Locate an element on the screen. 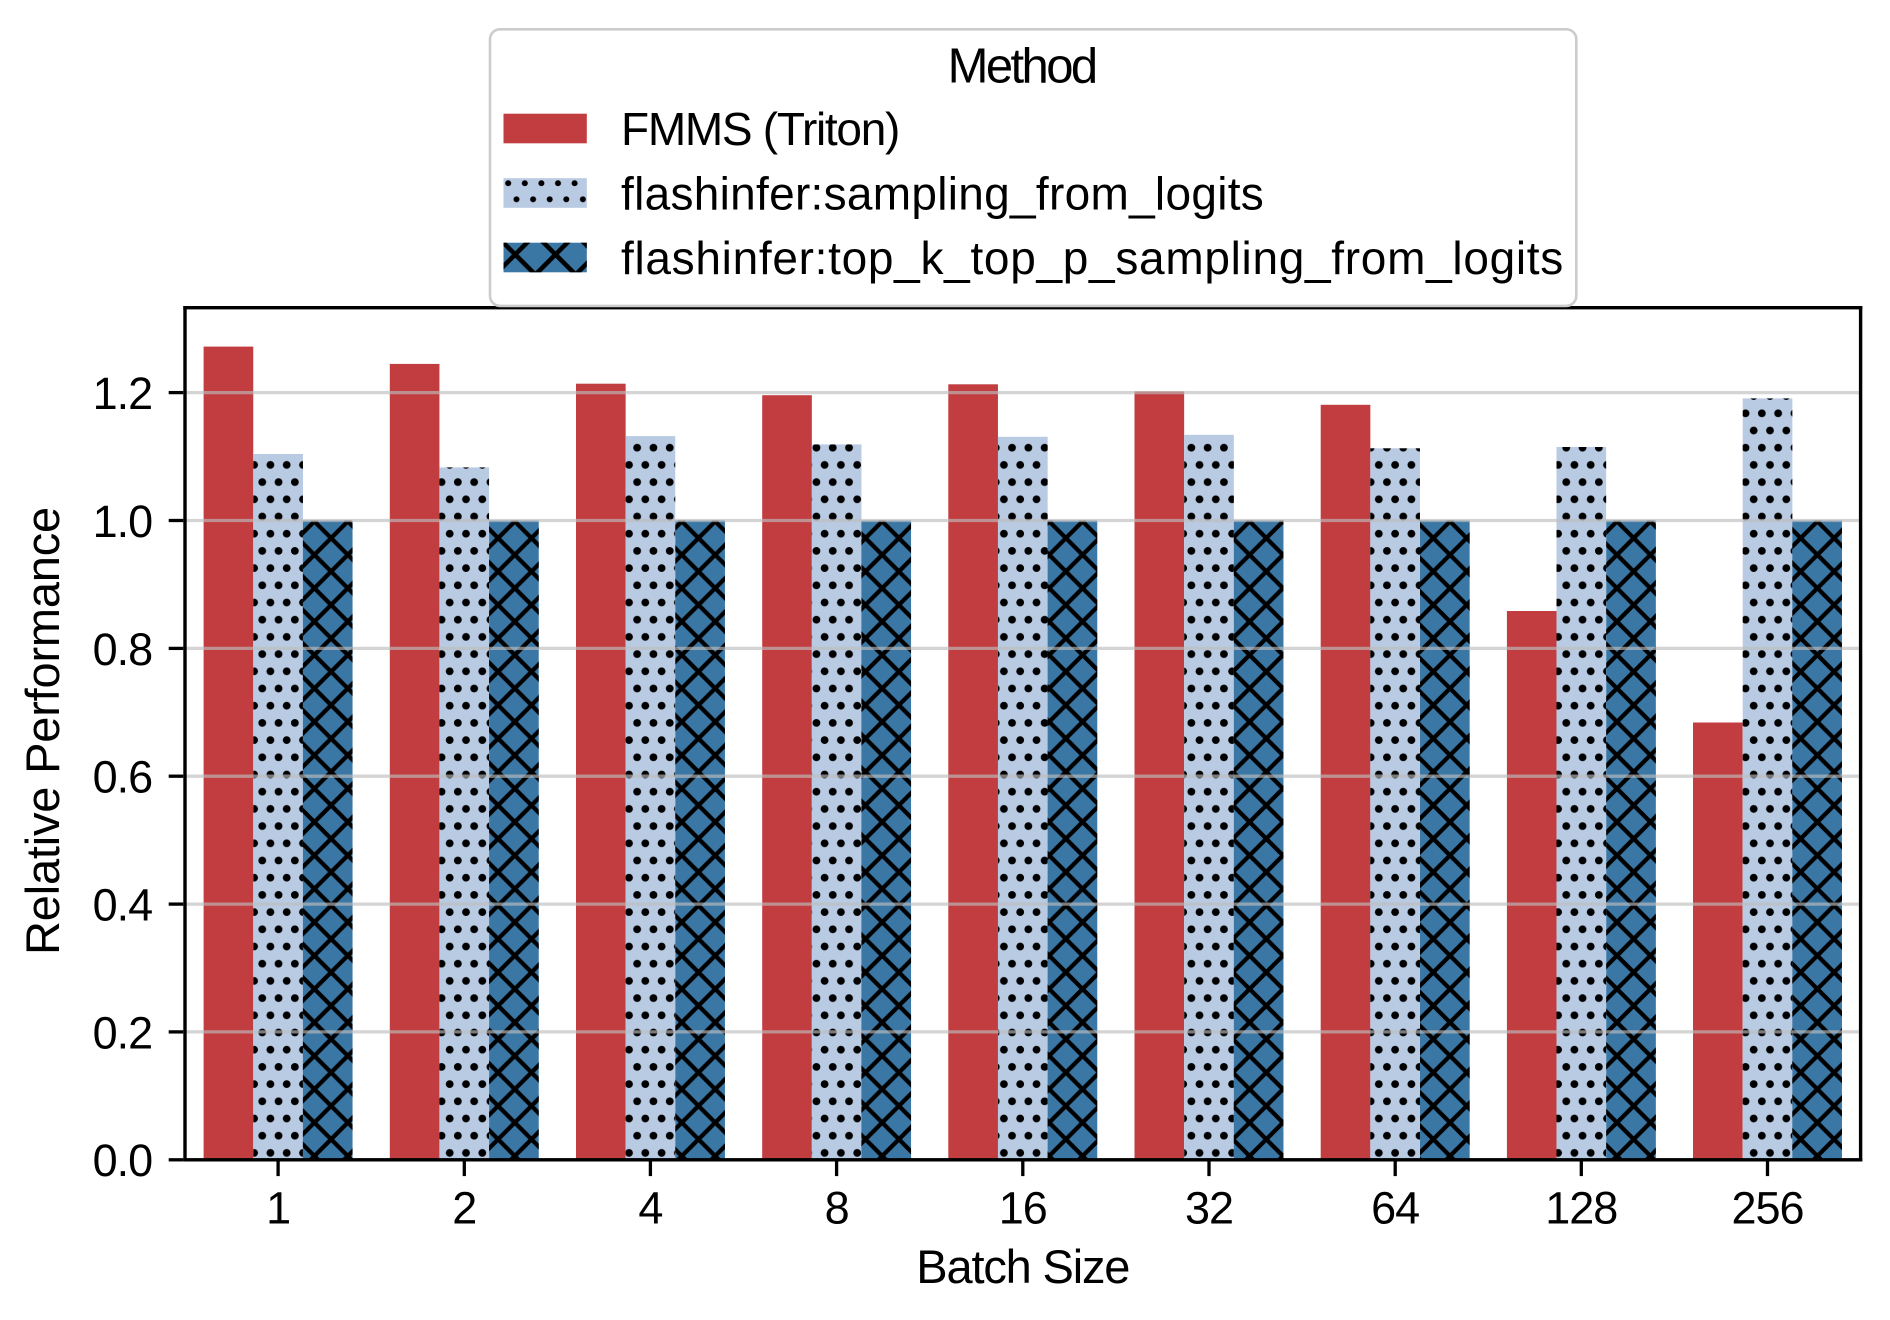  svg-text: 0.8 is located at coordinates (123, 649).